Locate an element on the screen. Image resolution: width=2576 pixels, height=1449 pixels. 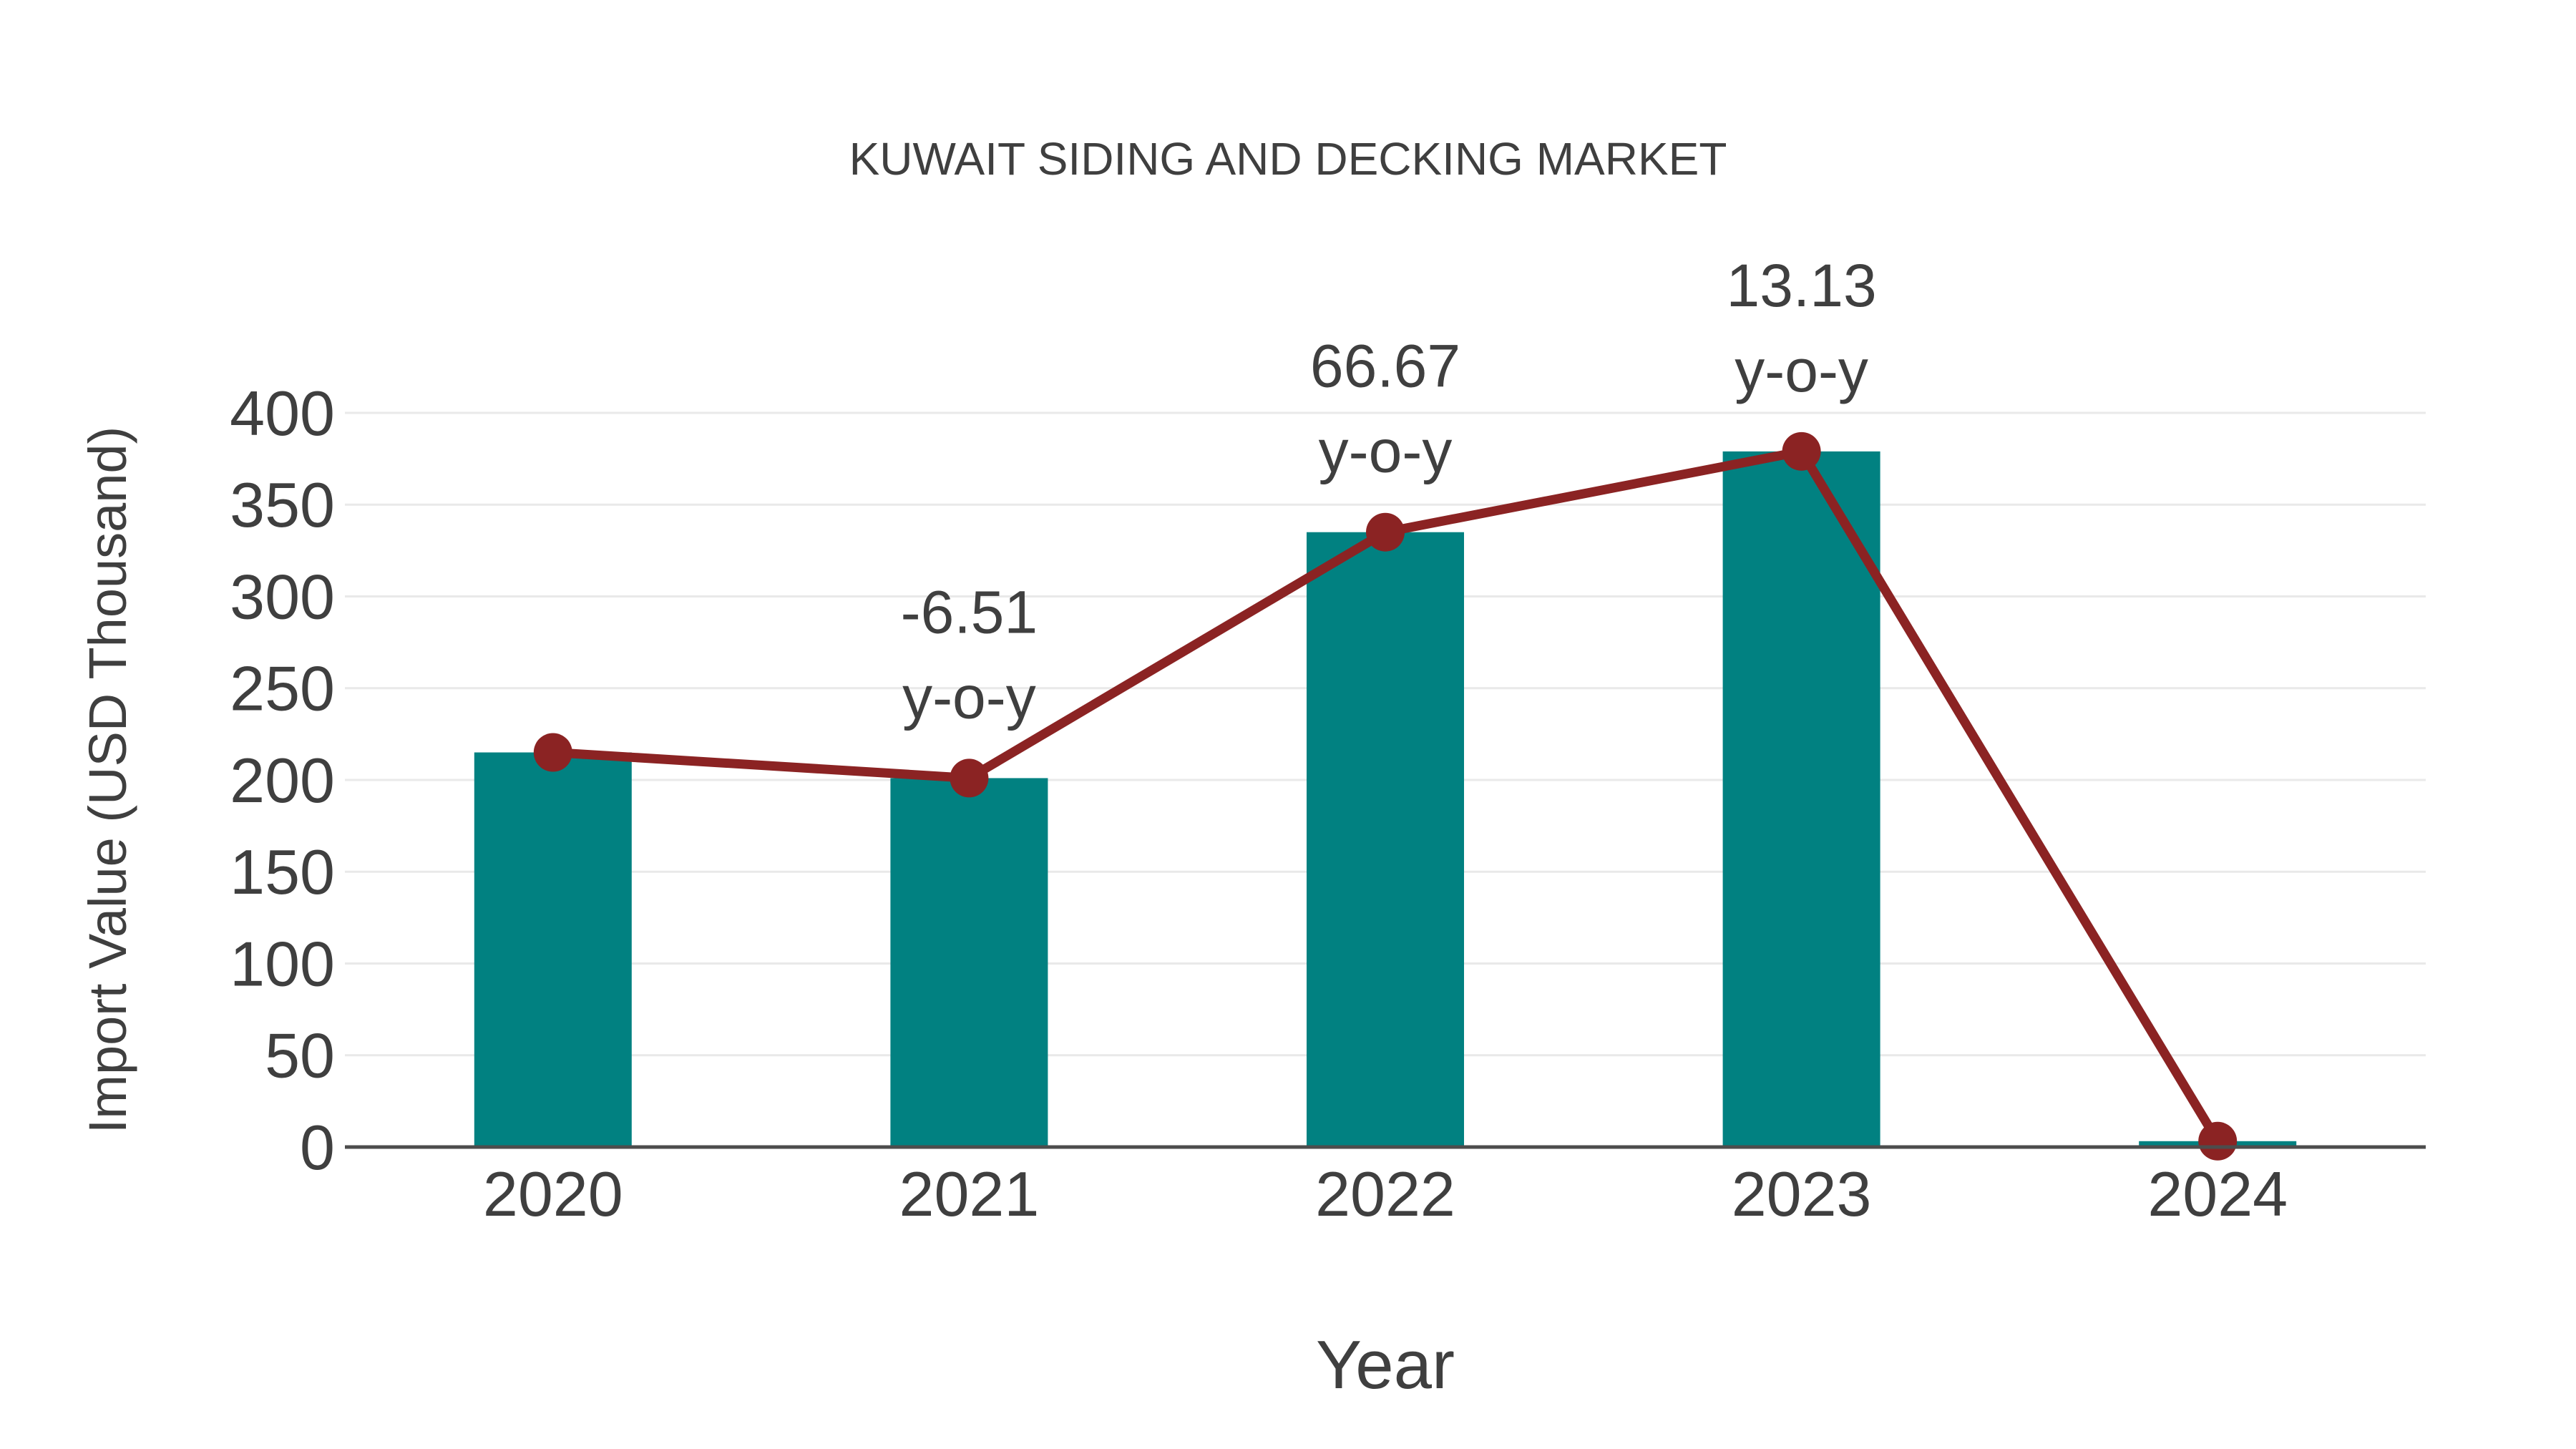
chart-title: KUWAIT SIDING AND DECKING MARKET is located at coordinates (1288, 159).